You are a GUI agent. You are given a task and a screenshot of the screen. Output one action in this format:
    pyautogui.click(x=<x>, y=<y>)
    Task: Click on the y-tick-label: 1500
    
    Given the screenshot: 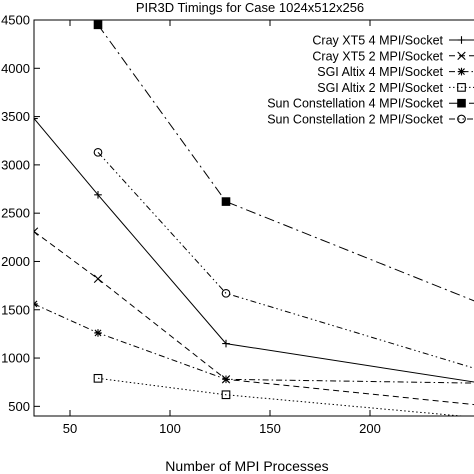 What is the action you would take?
    pyautogui.click(x=15, y=309)
    